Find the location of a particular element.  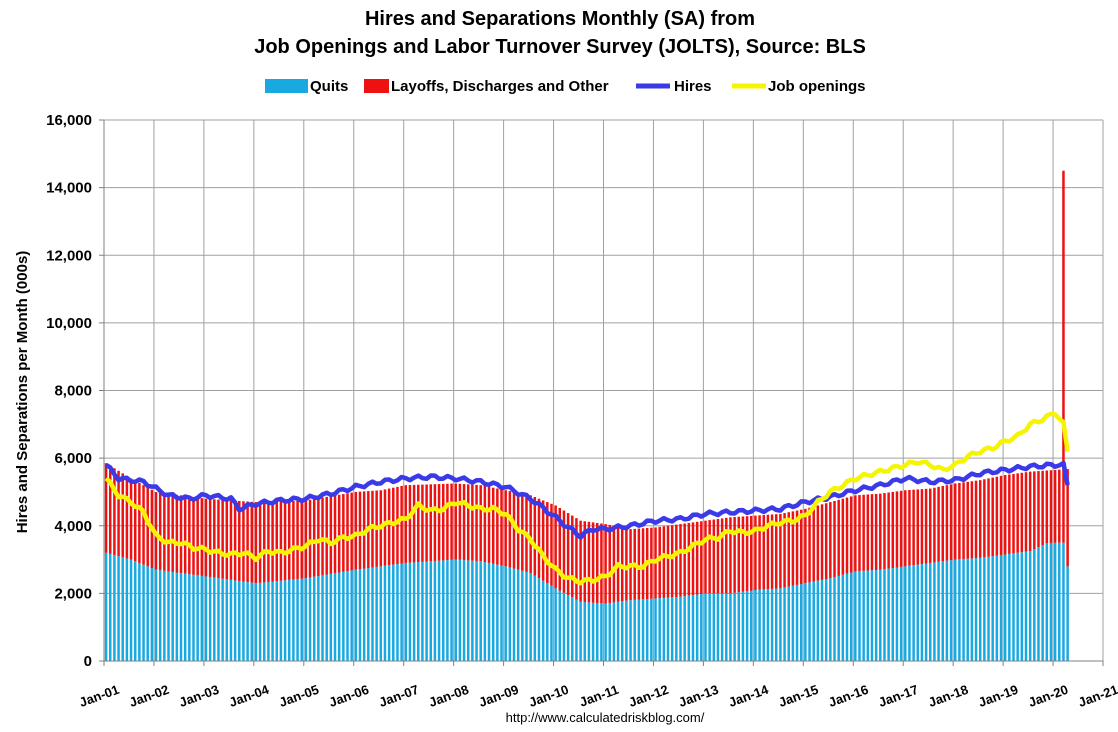

x-tick-label: Jan-19 is located at coordinates (998, 696).